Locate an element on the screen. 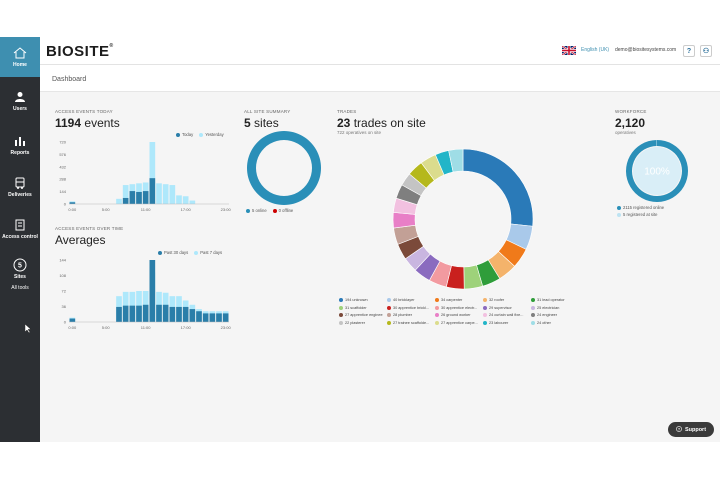  slice-194-unknown is located at coordinates (498, 187).